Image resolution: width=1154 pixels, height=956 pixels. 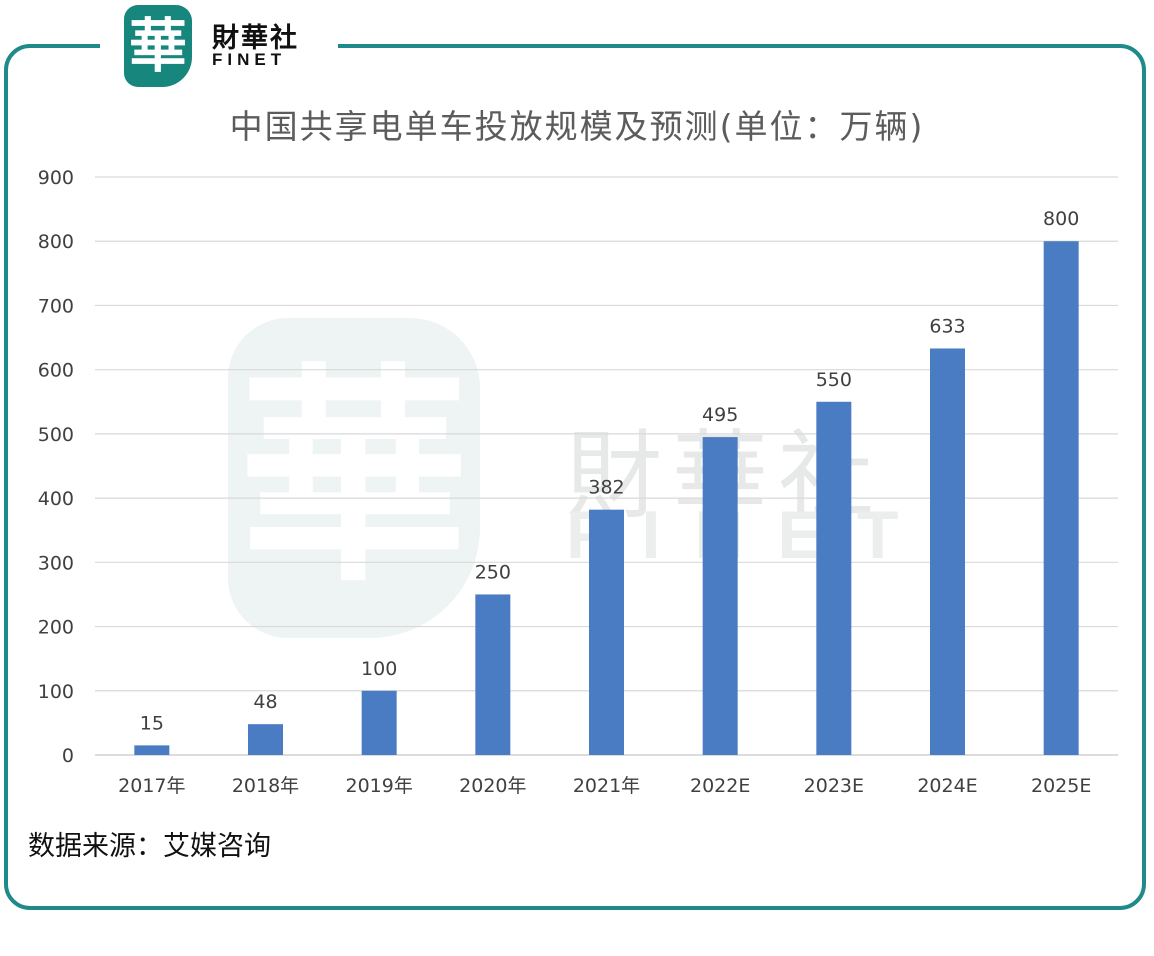 I want to click on y-tick-label: 0, so click(x=68, y=756).